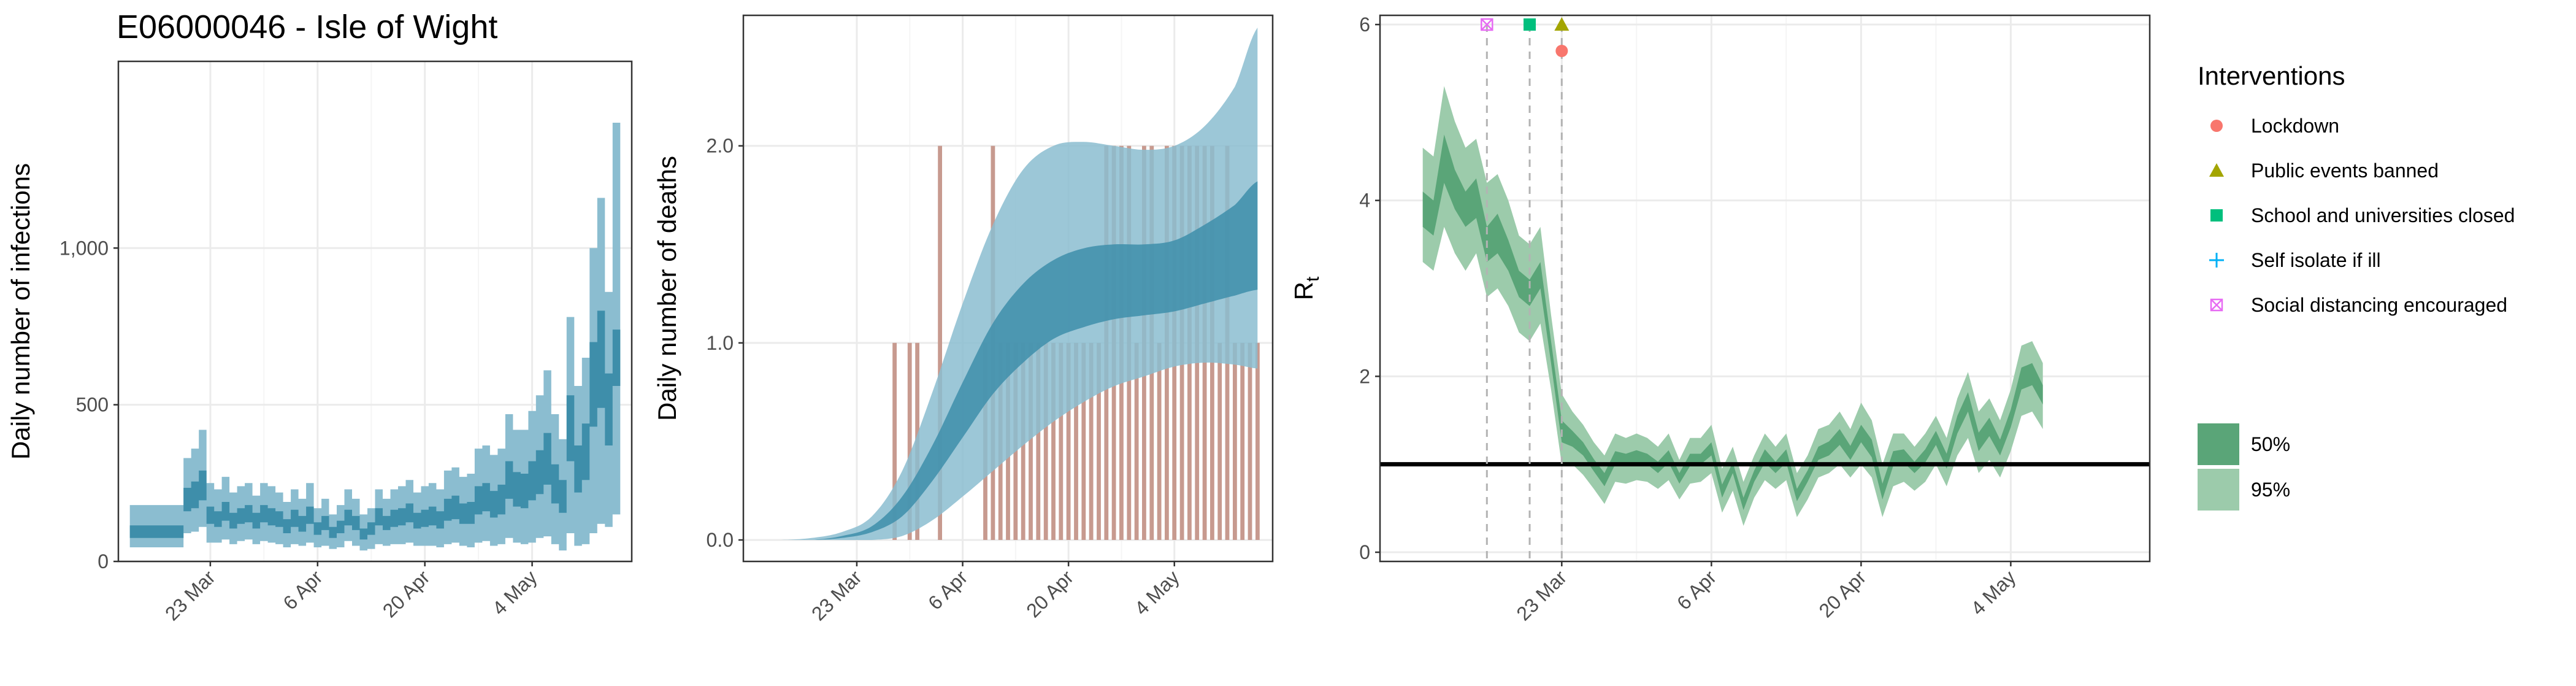  What do you see at coordinates (2383, 215) in the screenshot?
I see `legend-label: School and universities closed` at bounding box center [2383, 215].